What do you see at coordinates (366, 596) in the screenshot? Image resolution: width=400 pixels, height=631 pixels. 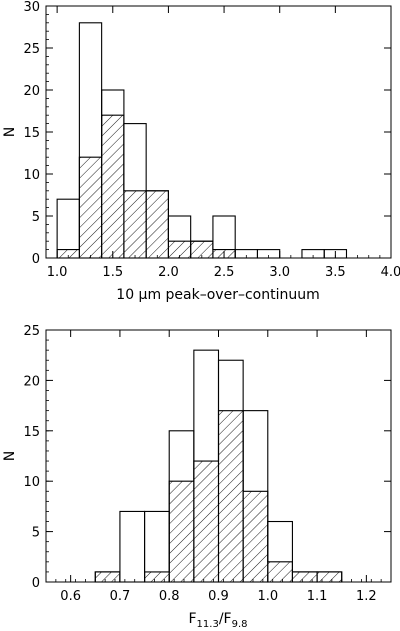 I see `bottom-x-tick-label: 1.2` at bounding box center [366, 596].